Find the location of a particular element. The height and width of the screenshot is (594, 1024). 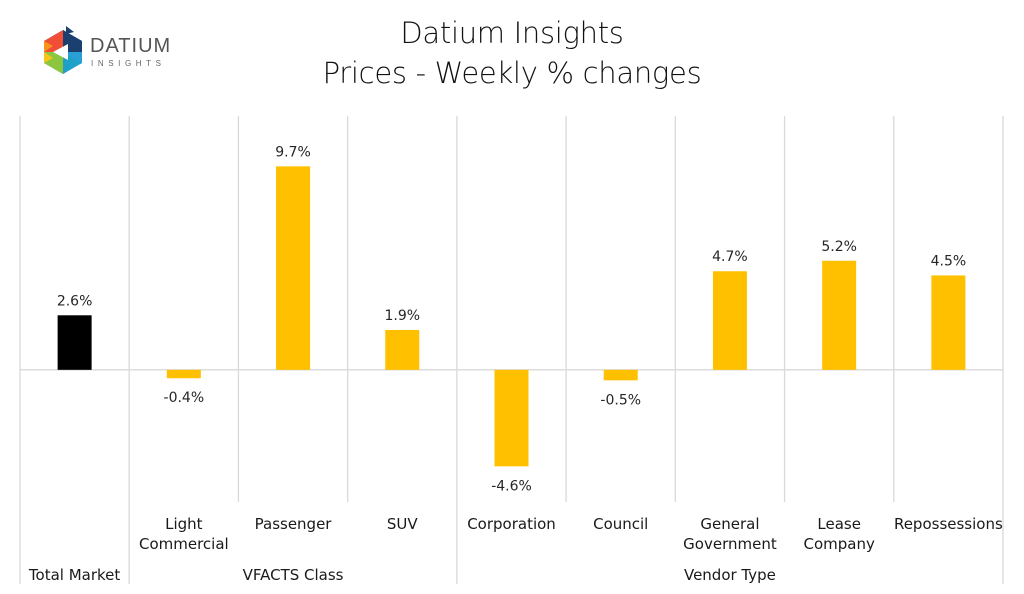

group-label: VFACTS Class is located at coordinates (293, 575).